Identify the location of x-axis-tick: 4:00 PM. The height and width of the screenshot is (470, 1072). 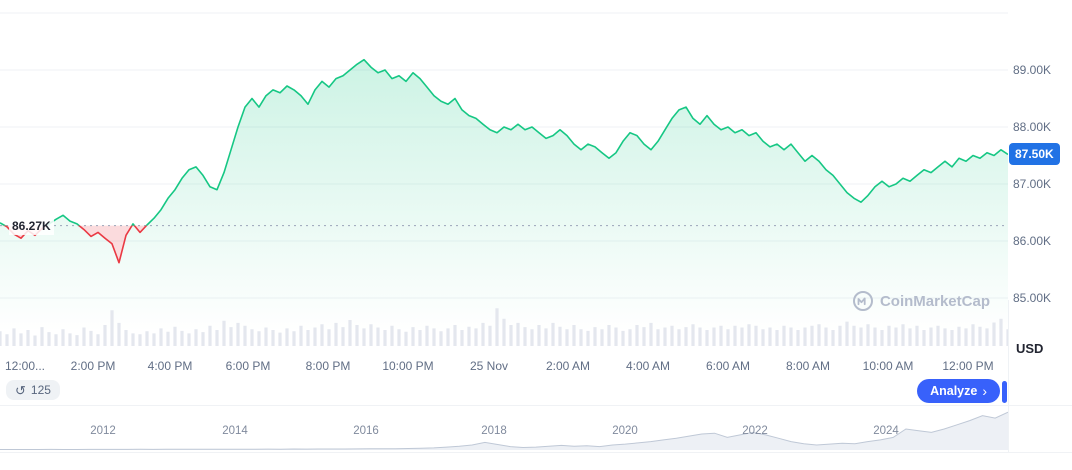
(170, 366).